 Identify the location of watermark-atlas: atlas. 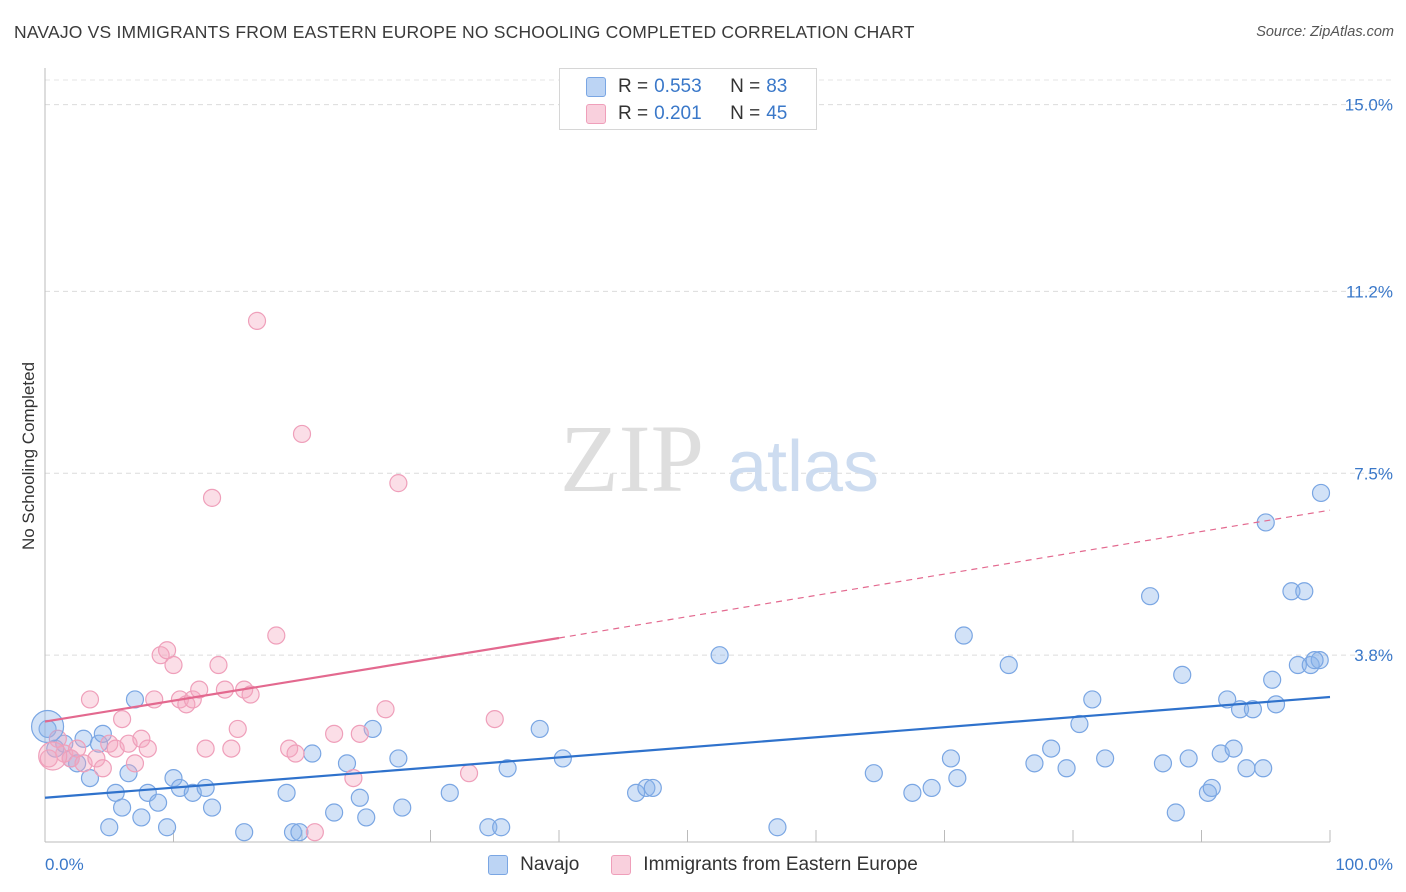
(803, 467).